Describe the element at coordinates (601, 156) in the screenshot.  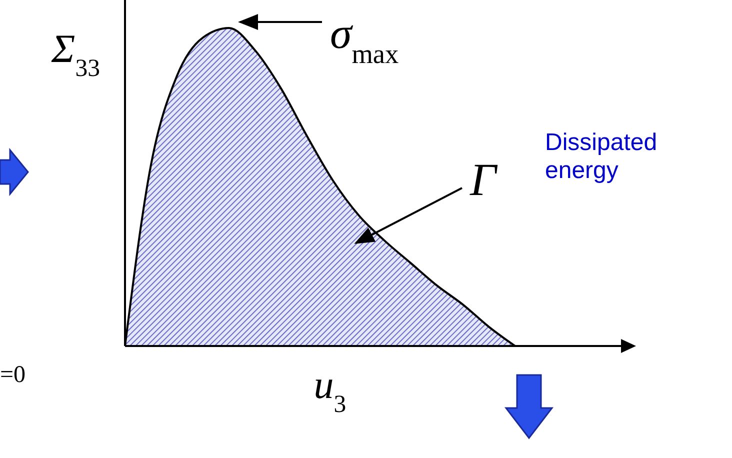
I see `annotation: Dissipated energy` at that location.